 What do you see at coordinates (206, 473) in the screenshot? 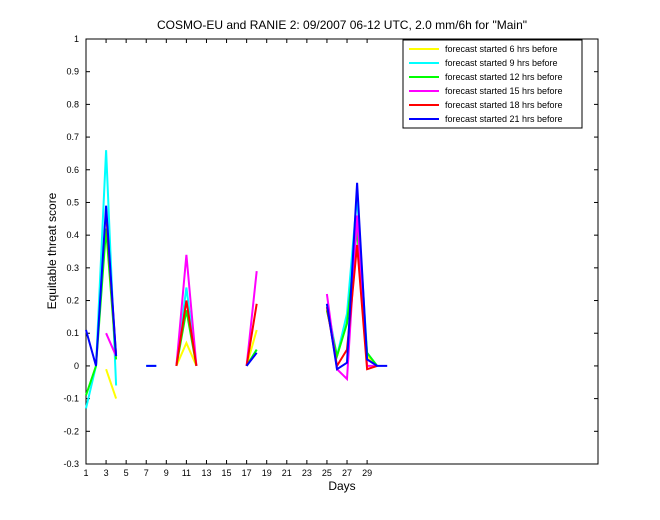
I see `x-tick-label: 13` at bounding box center [206, 473].